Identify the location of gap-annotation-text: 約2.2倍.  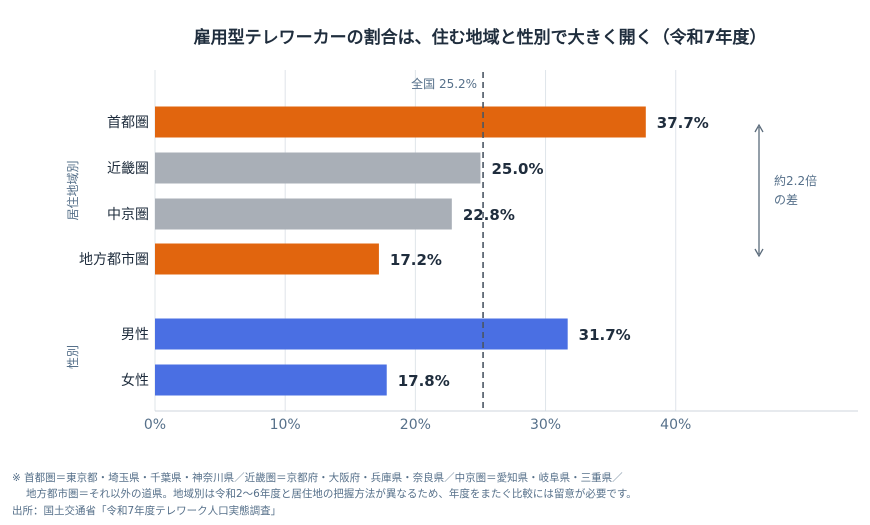
(795, 180).